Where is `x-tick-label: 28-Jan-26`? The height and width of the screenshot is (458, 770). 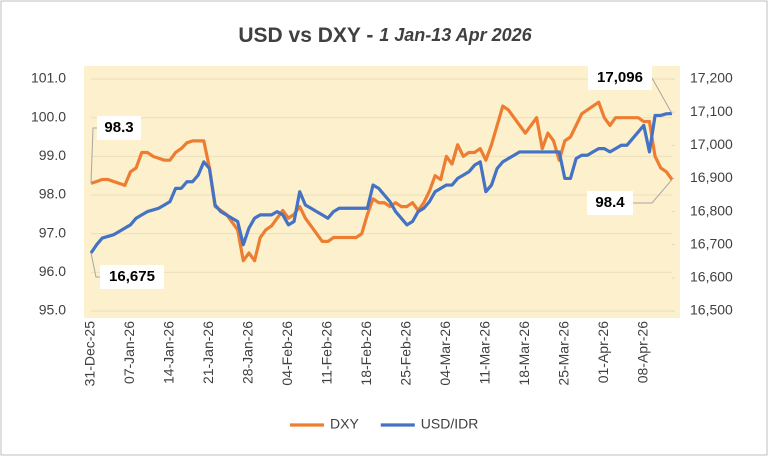
x-tick-label: 28-Jan-26 is located at coordinates (248, 352).